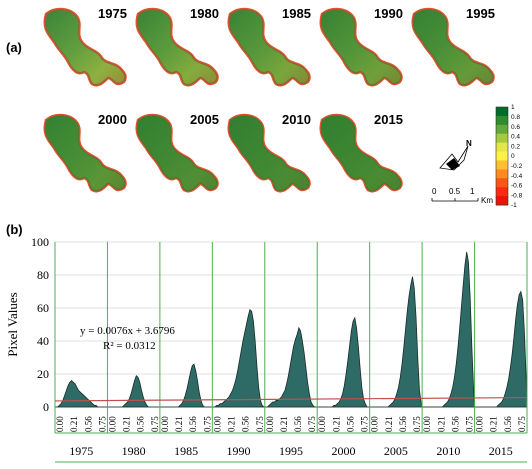  What do you see at coordinates (204, 119) in the screenshot?
I see `map-year-label-2005: 2005` at bounding box center [204, 119].